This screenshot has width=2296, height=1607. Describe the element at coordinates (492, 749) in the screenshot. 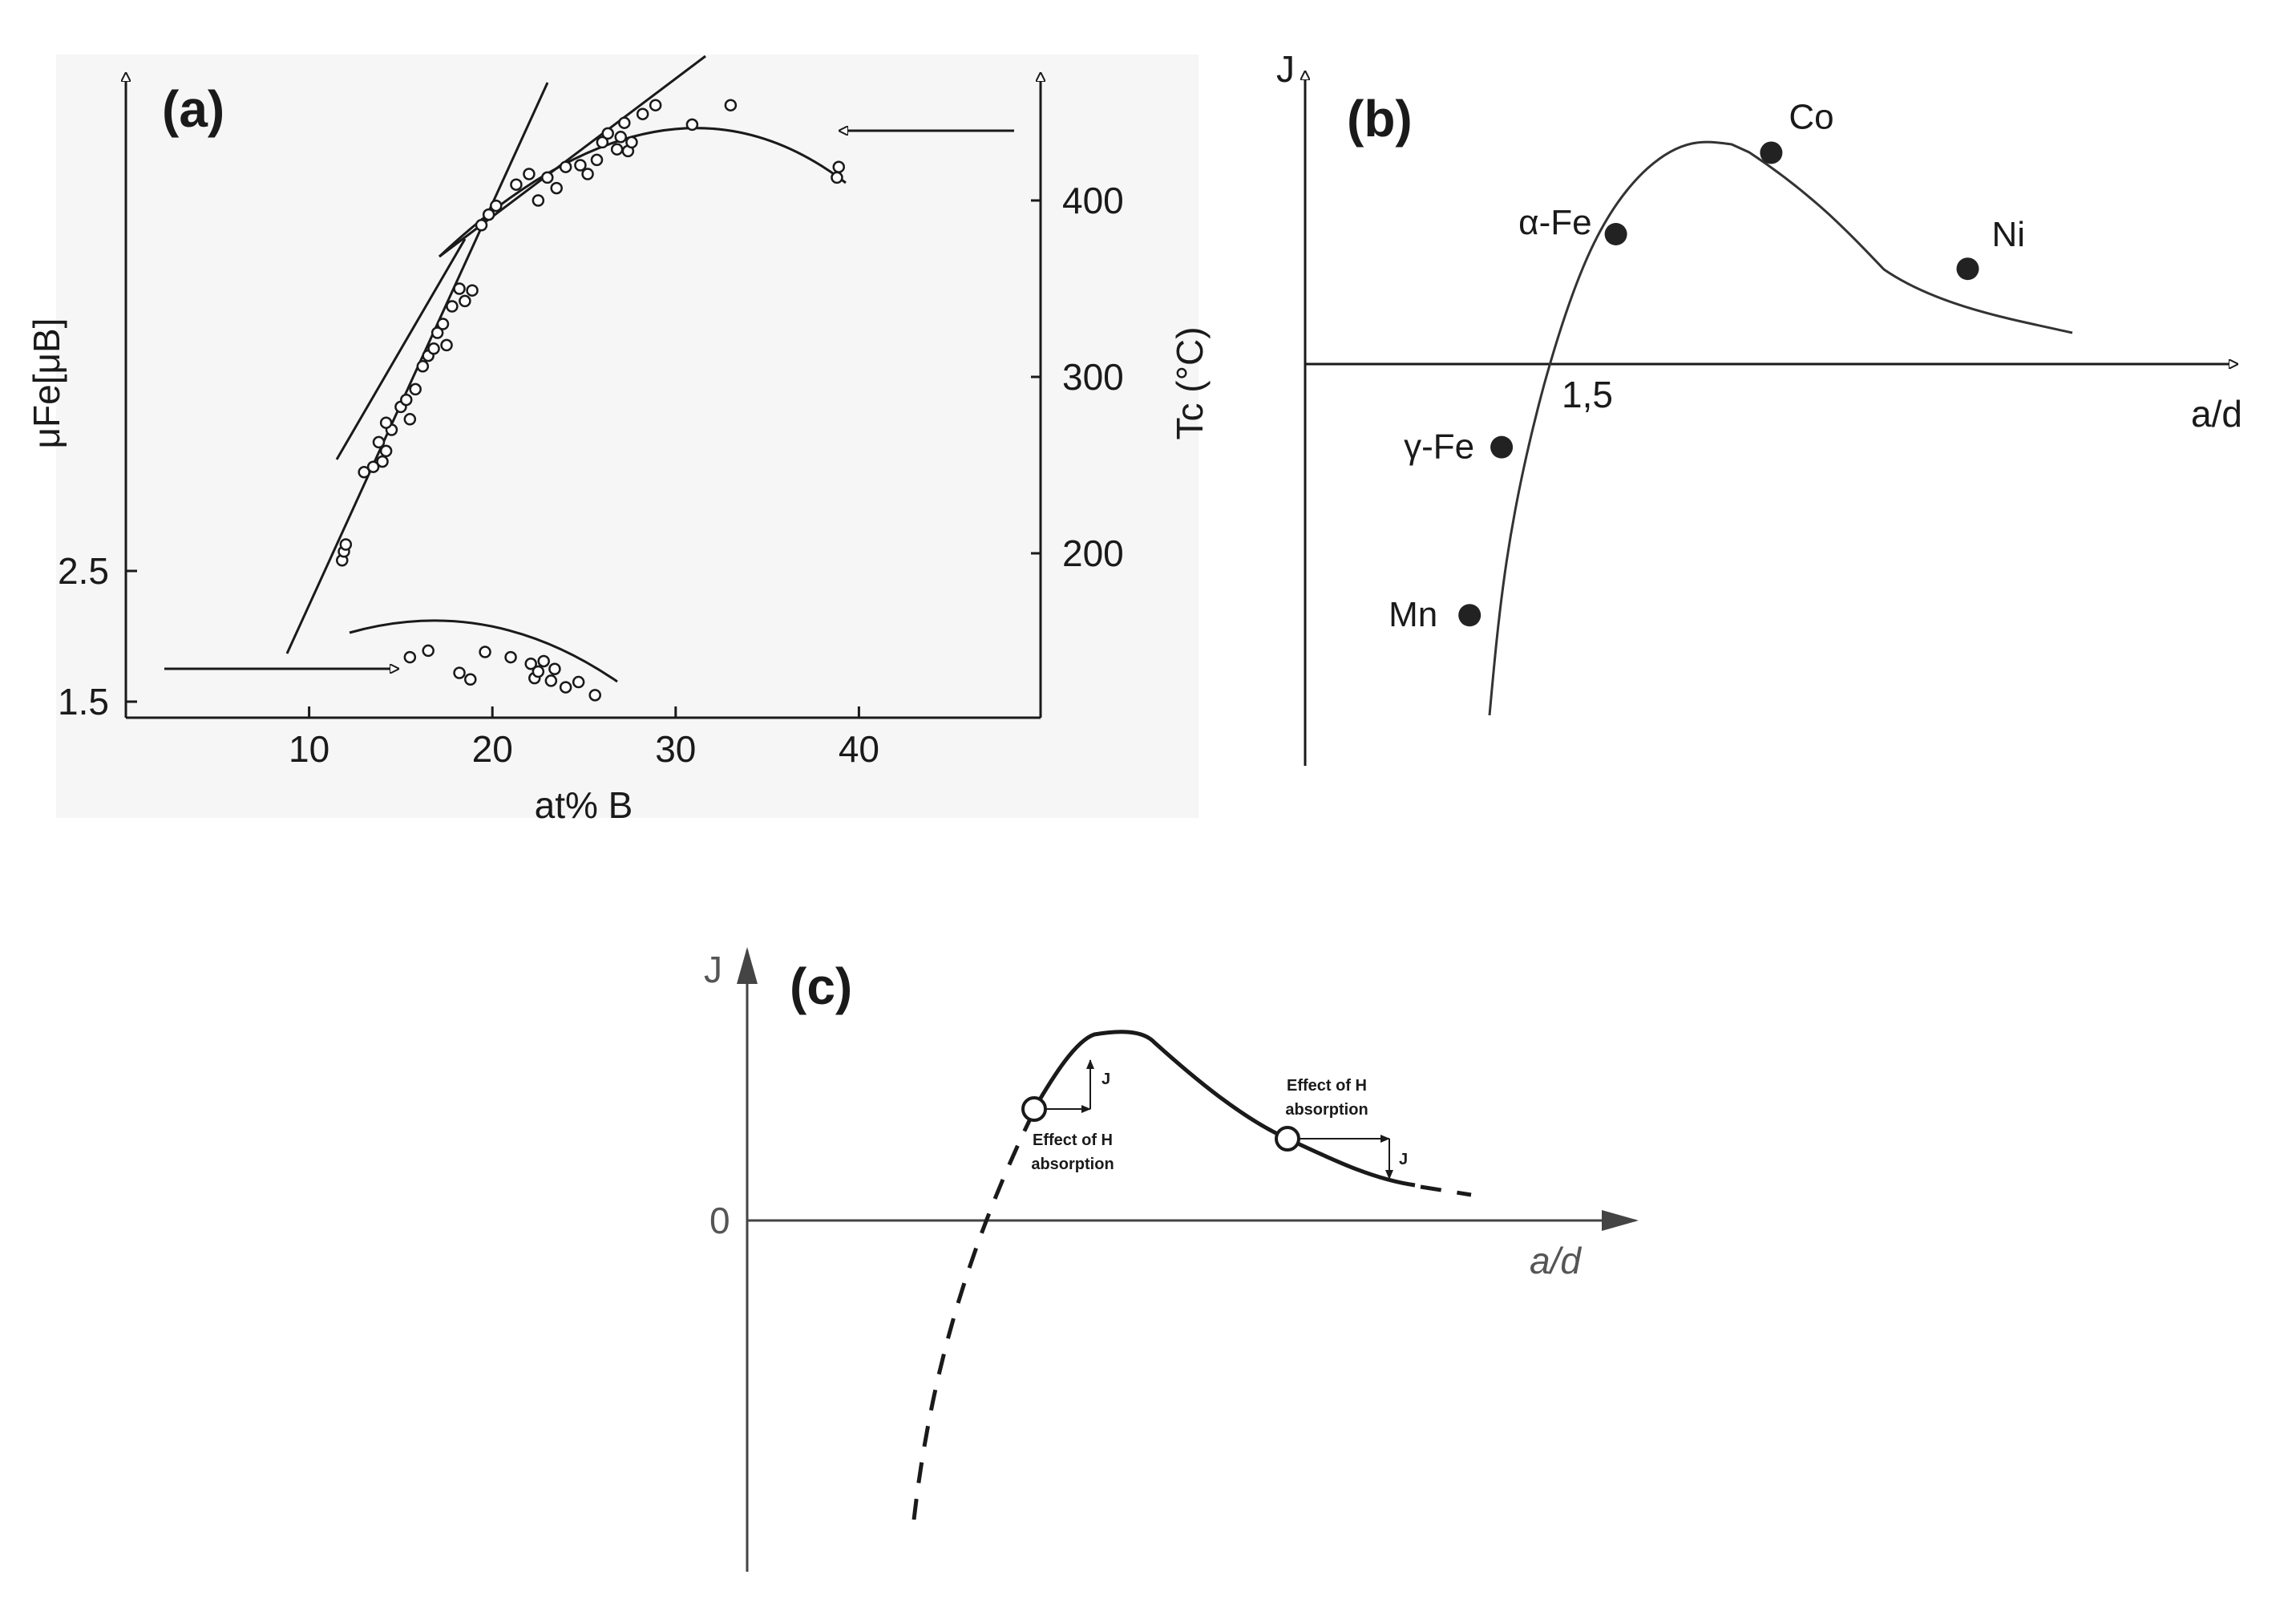

I see `panel-a-x-tick-label: 20` at that location.